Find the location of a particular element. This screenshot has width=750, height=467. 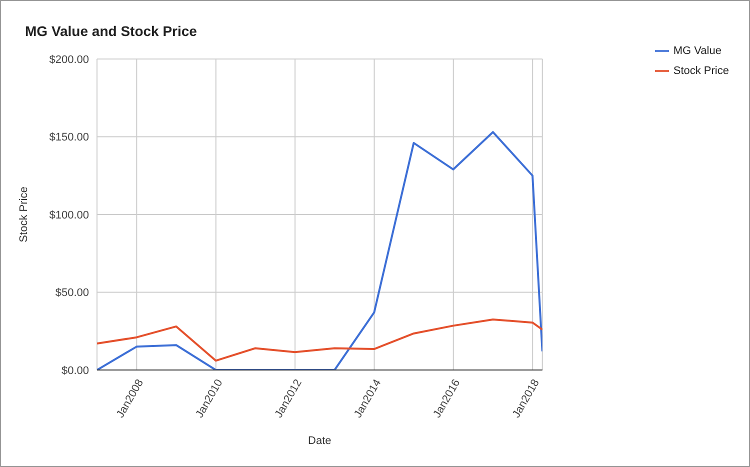

y-tick-label: $150.00 is located at coordinates (69, 138).